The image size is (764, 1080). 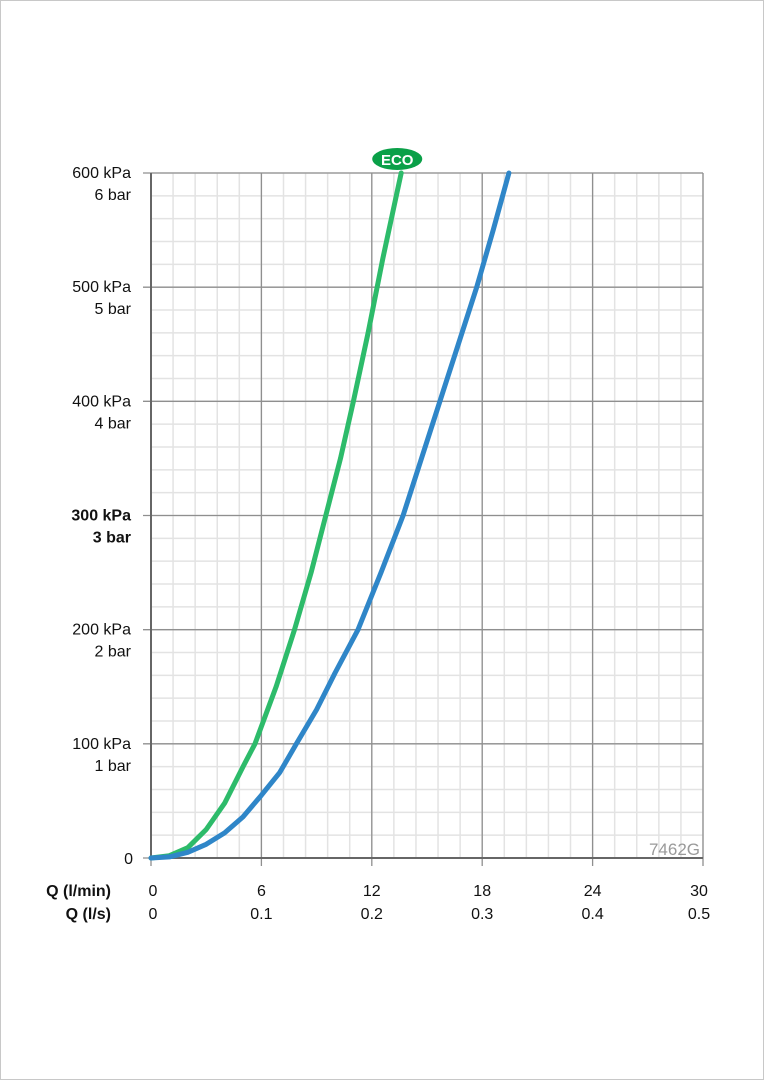 I want to click on y-tick-label-bar: 6 bar, so click(x=113, y=195).